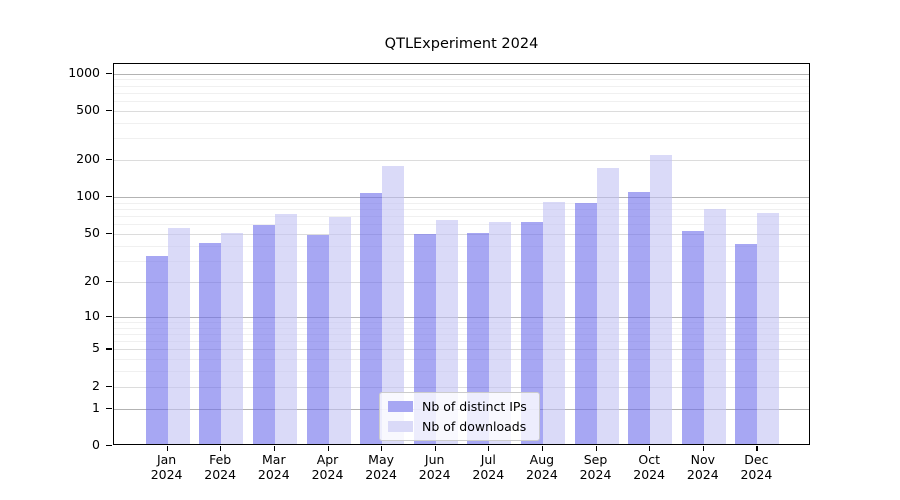 The width and height of the screenshot is (900, 500). I want to click on y-tick-label: 10, so click(92, 315).